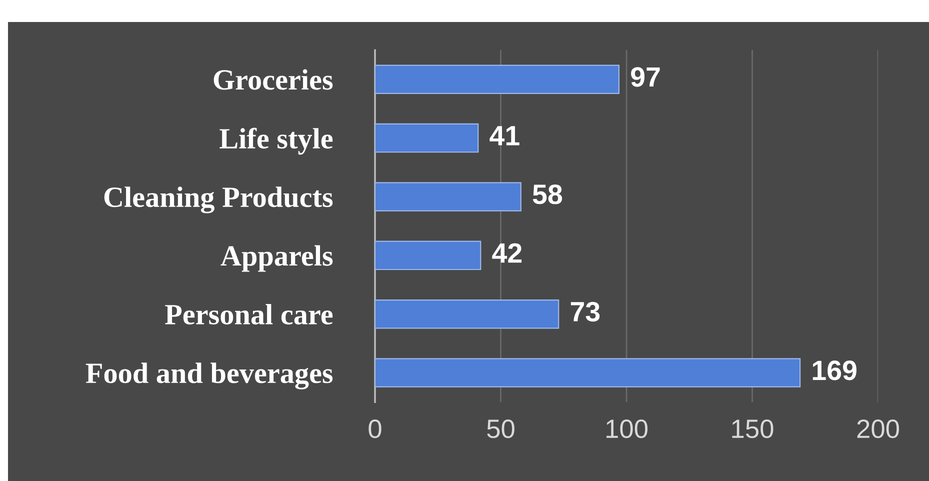  What do you see at coordinates (249, 314) in the screenshot?
I see `y-tick-label: Personal care` at bounding box center [249, 314].